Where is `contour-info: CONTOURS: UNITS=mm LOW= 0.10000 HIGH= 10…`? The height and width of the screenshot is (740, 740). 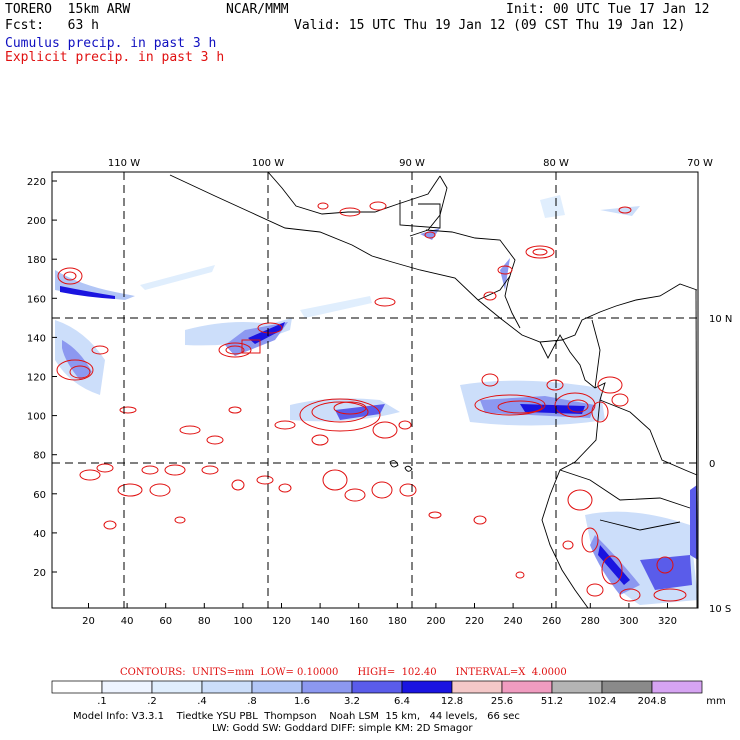
contour-info: CONTOURS: UNITS=mm LOW= 0.10000 HIGH= 10… is located at coordinates (343, 672).